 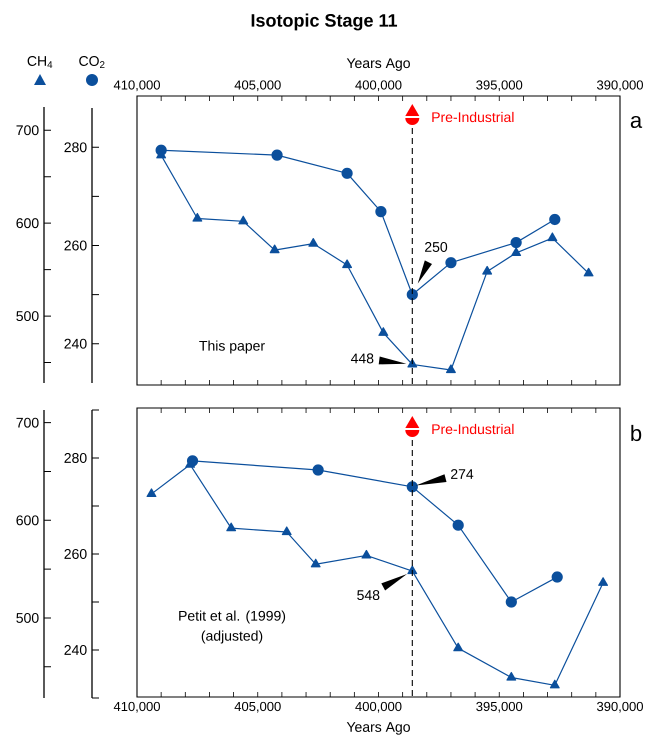 I want to click on annotation: (adjusted), so click(x=232, y=637).